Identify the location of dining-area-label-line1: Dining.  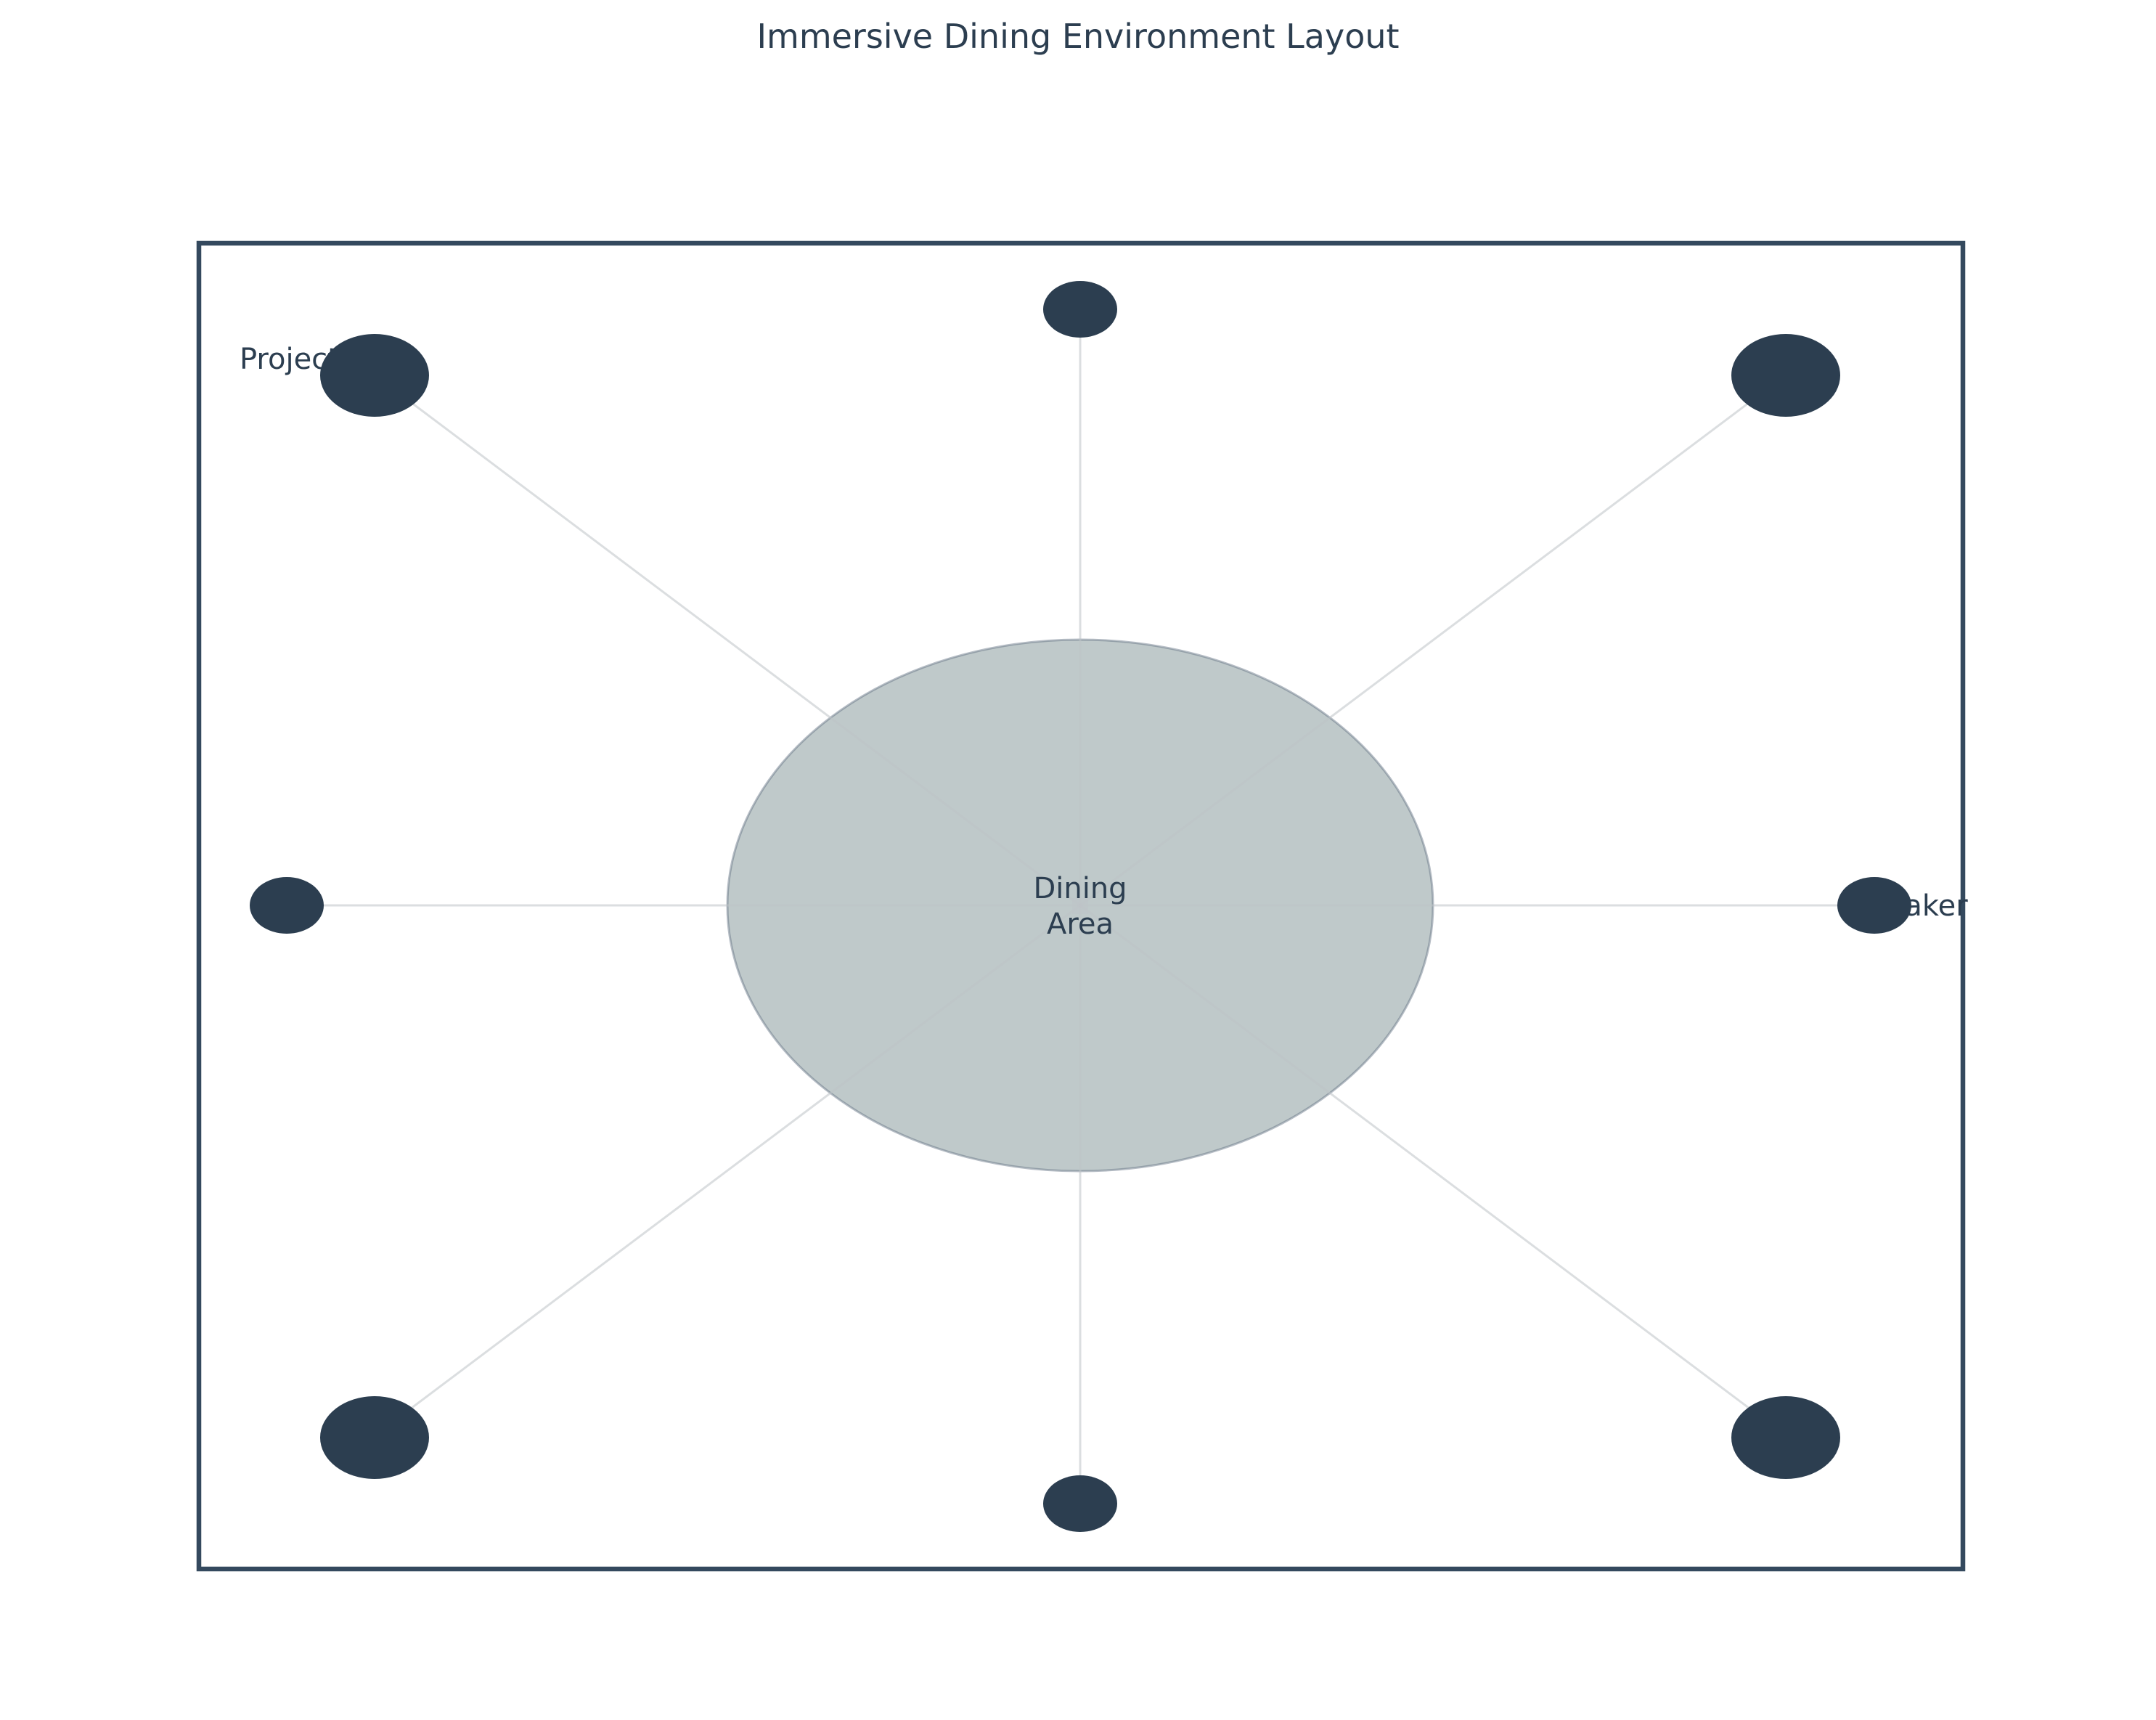
(1080, 888).